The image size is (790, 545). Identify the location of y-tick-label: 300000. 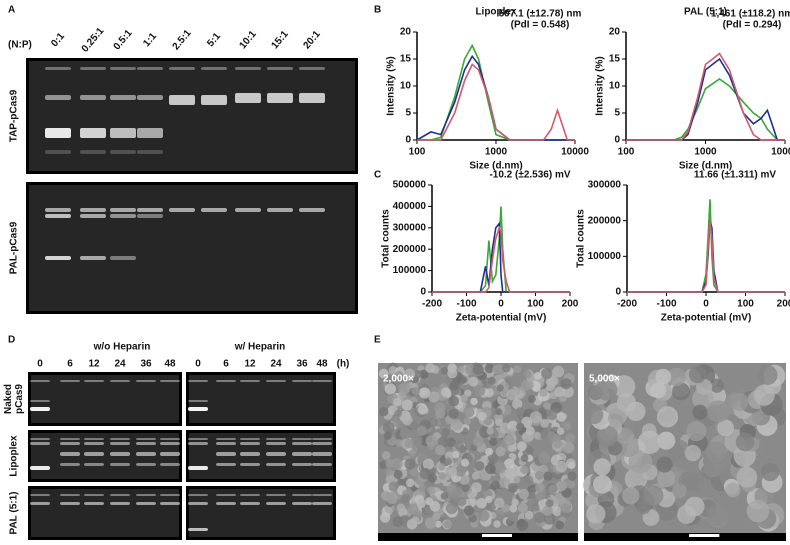
(410, 227).